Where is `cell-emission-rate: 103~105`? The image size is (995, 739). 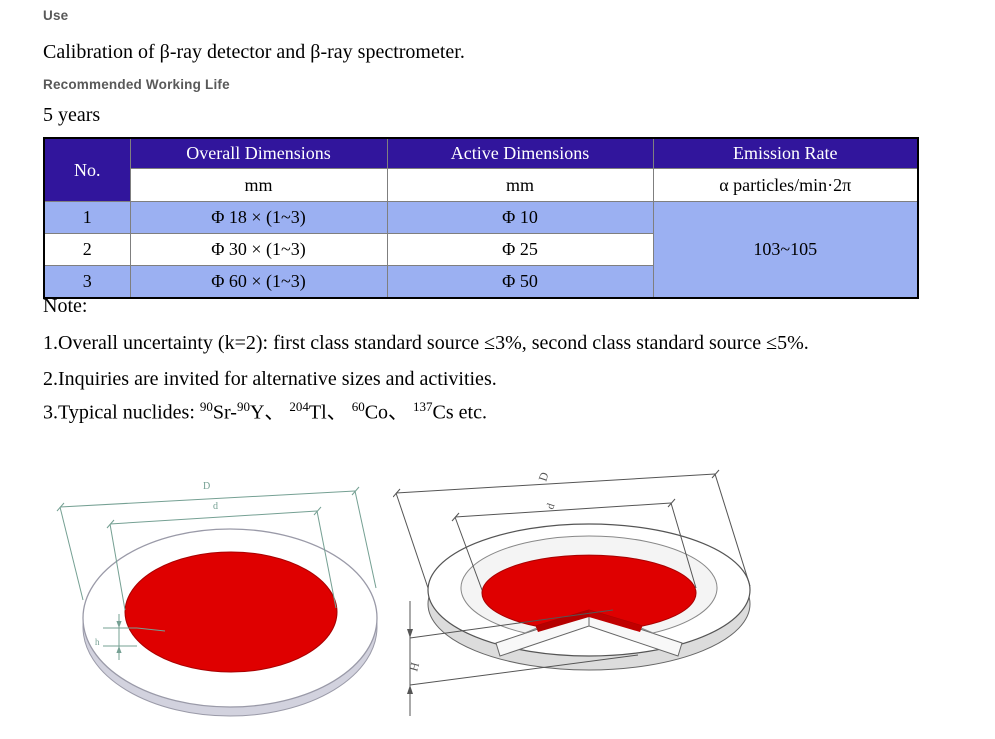
cell-emission-rate: 103~105 is located at coordinates (785, 250).